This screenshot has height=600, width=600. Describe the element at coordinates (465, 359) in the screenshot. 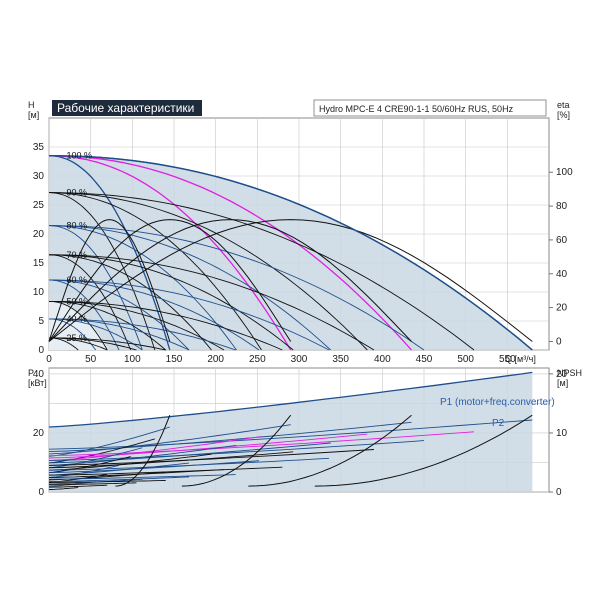

I see `x-tick-label: 500` at that location.